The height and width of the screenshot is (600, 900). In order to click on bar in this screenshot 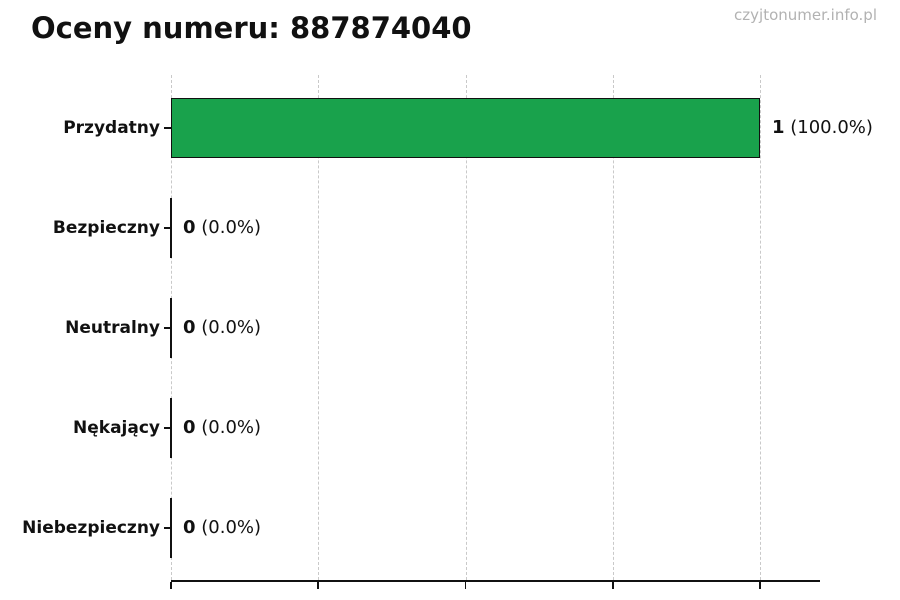, I will do `click(465, 128)`.